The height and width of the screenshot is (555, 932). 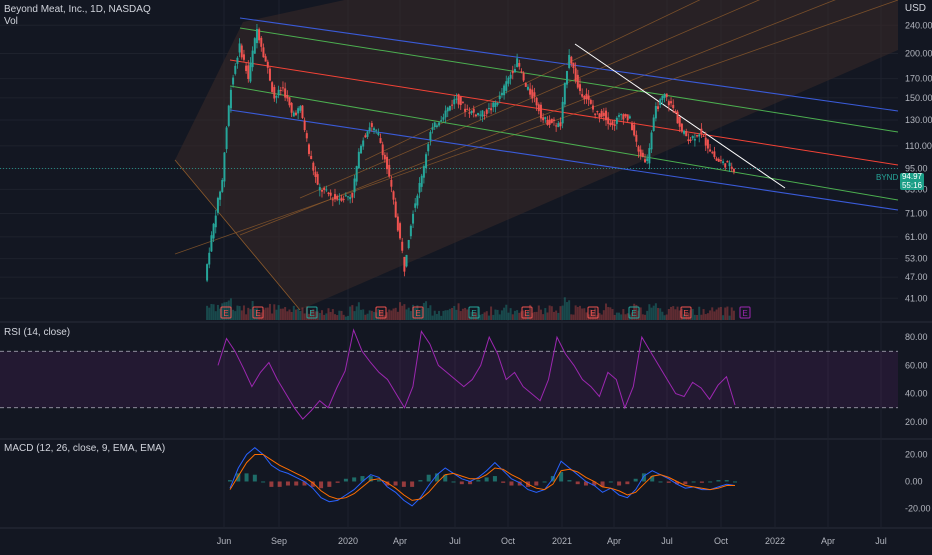 What do you see at coordinates (77, 9) in the screenshot?
I see `symbol-legend: Beyond Meat, Inc., 1D, NASDAQ` at bounding box center [77, 9].